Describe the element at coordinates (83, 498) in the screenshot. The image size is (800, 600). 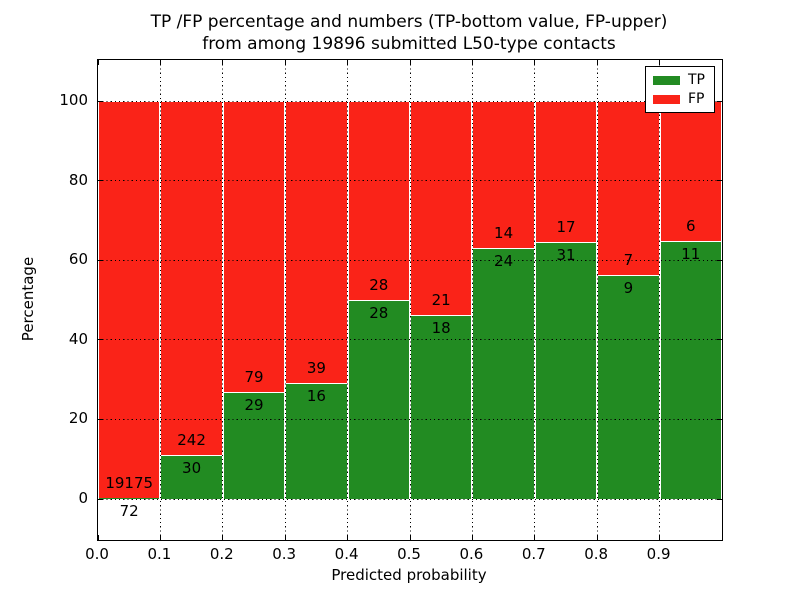
I see `y-tick-label: 0` at that location.